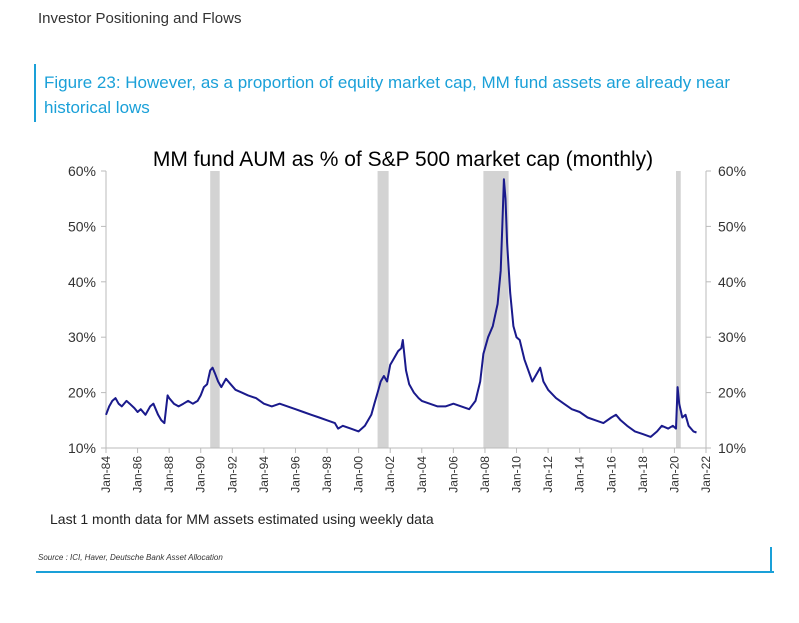 This screenshot has height=623, width=799. What do you see at coordinates (232, 474) in the screenshot?
I see `x-tick-label: Jan-92` at bounding box center [232, 474].